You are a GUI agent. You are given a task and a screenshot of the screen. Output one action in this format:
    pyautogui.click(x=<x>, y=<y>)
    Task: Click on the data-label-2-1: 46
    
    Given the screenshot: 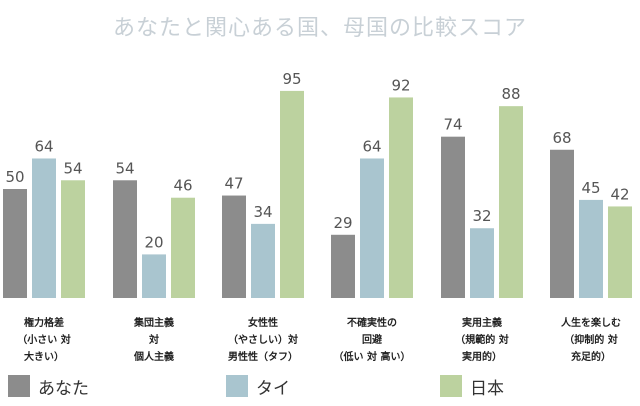 What is the action you would take?
    pyautogui.click(x=182, y=186)
    